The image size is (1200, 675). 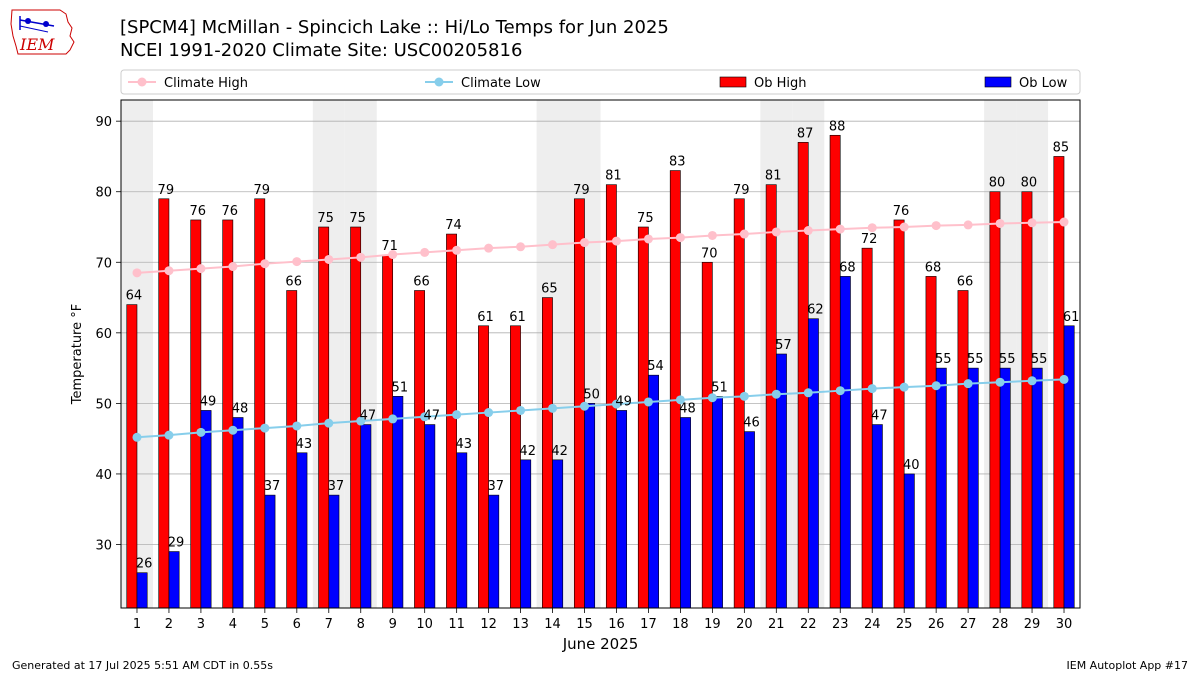 What do you see at coordinates (591, 394) in the screenshot?
I see `ob-low-label: 50` at bounding box center [591, 394].